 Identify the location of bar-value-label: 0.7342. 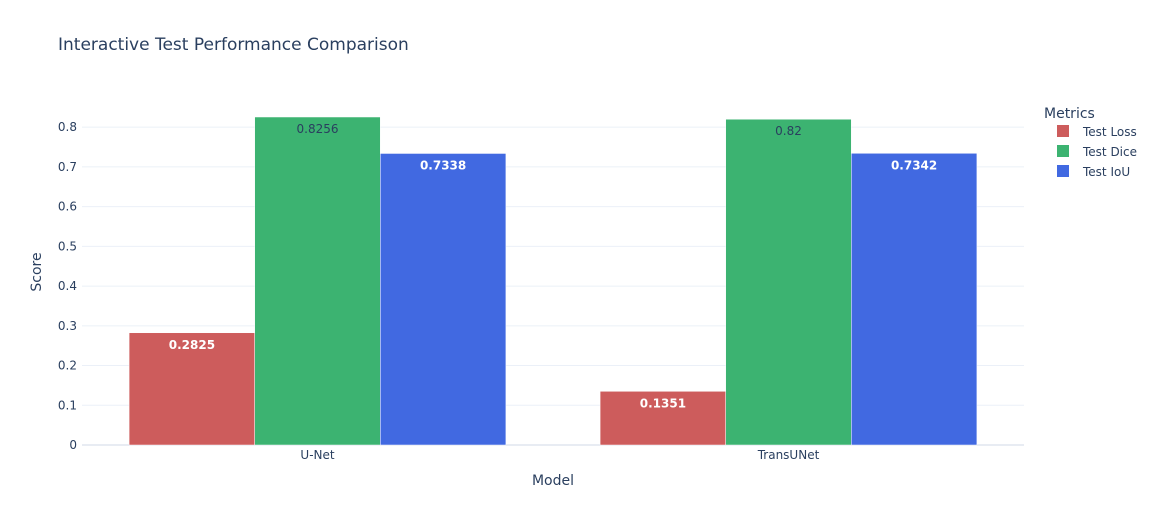
(914, 165).